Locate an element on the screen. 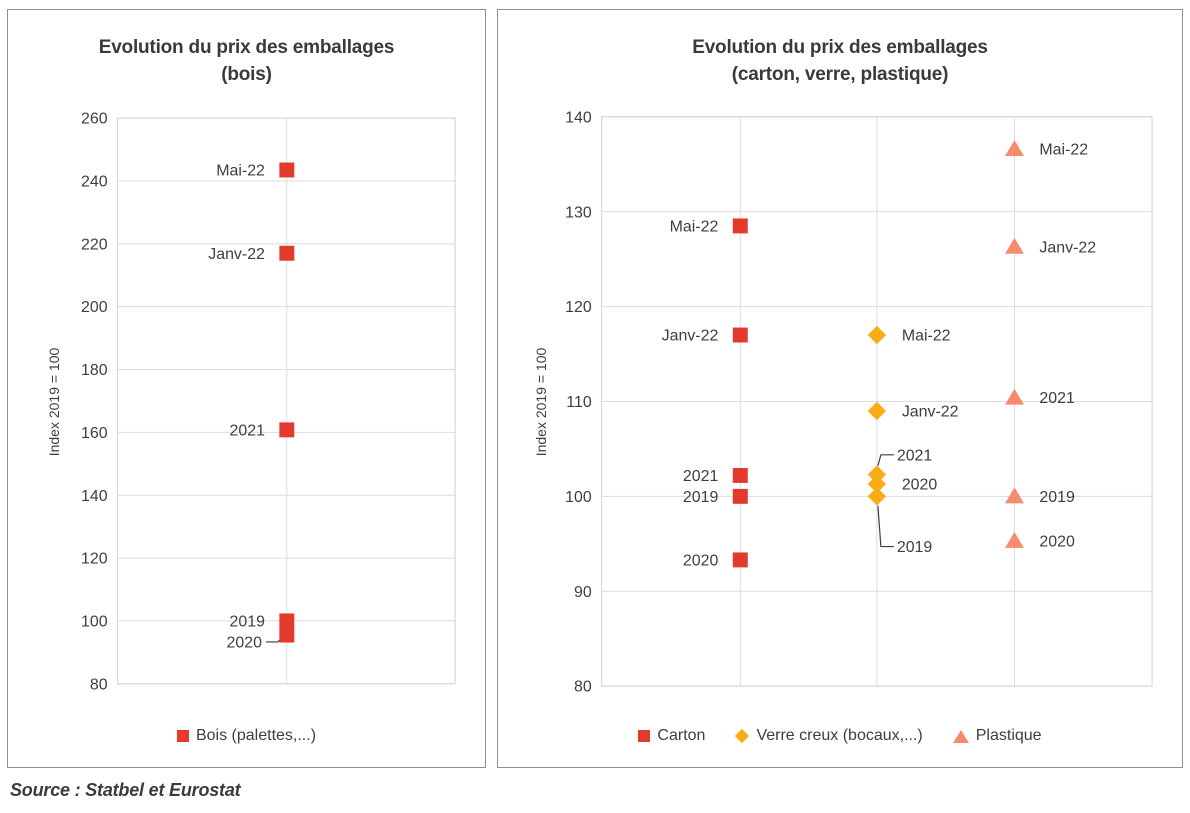 Image resolution: width=1190 pixels, height=813 pixels. legend: Bois (palettes,...) is located at coordinates (246, 736).